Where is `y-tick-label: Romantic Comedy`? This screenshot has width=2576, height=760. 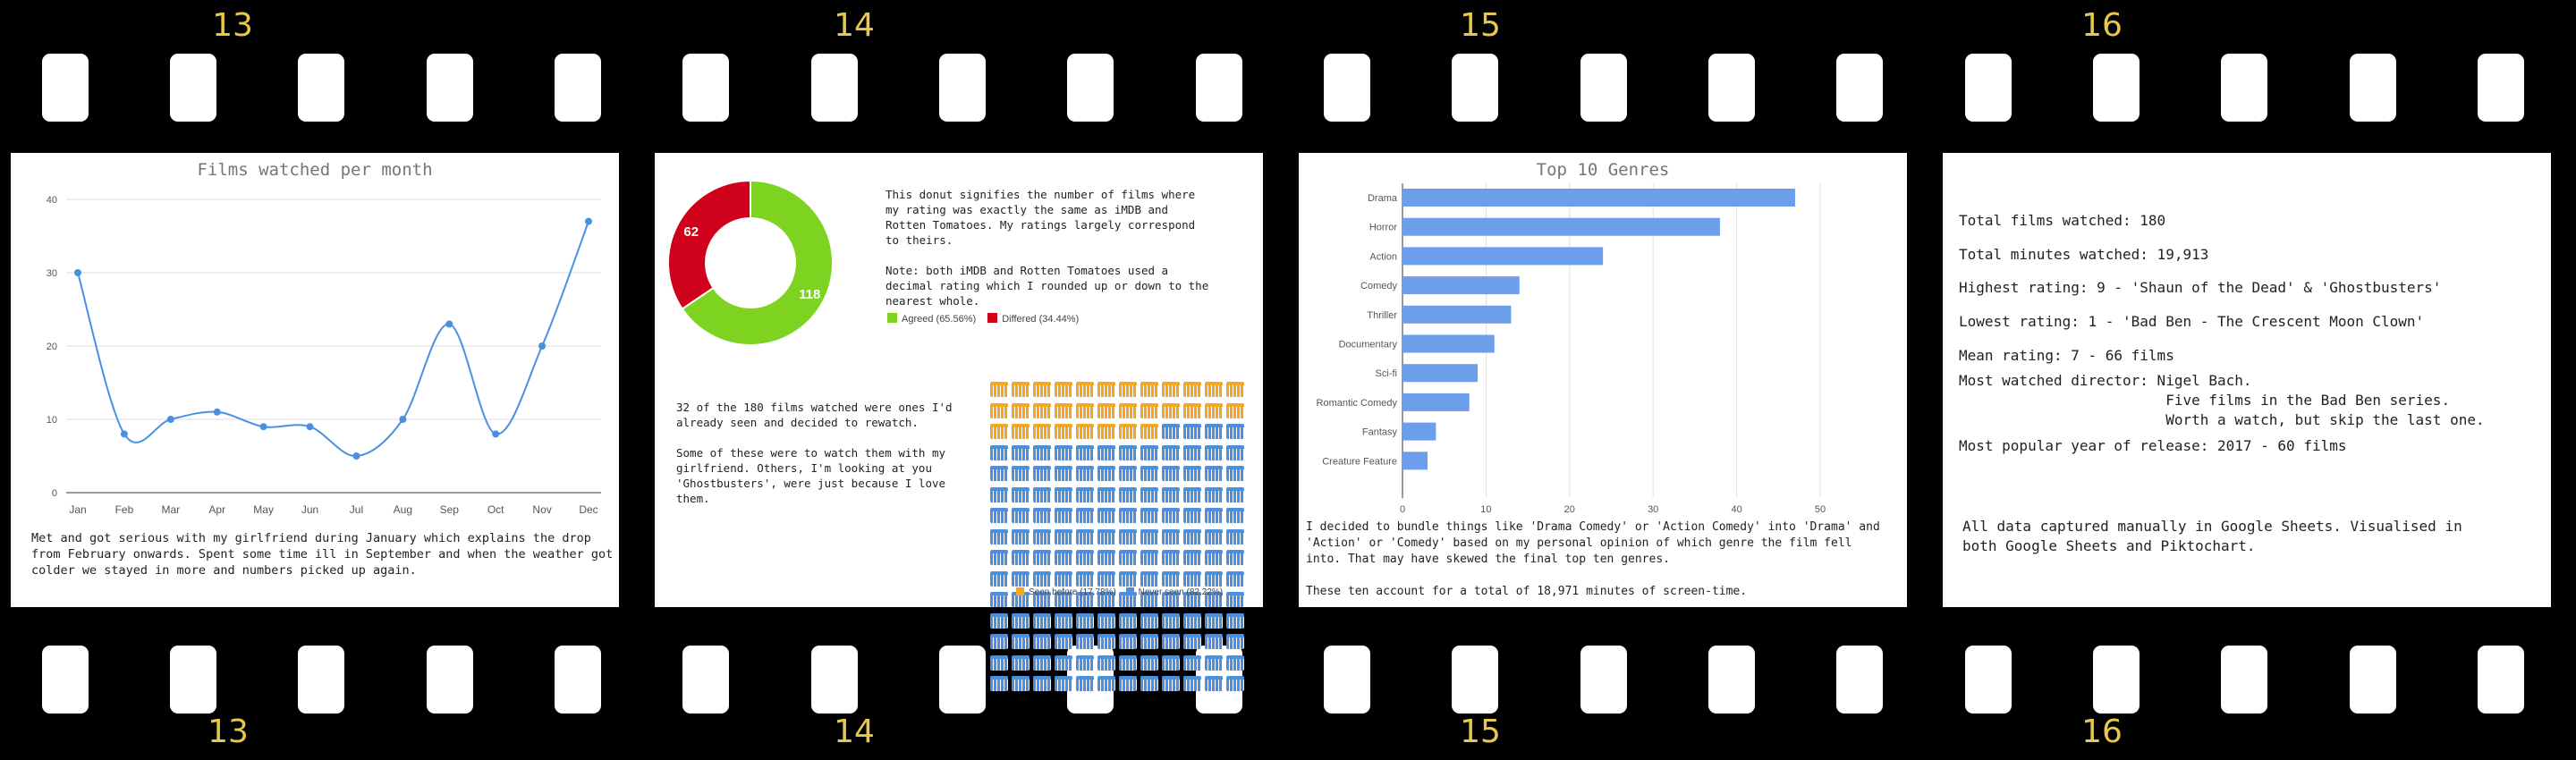
y-tick-label: Romantic Comedy is located at coordinates (1357, 404).